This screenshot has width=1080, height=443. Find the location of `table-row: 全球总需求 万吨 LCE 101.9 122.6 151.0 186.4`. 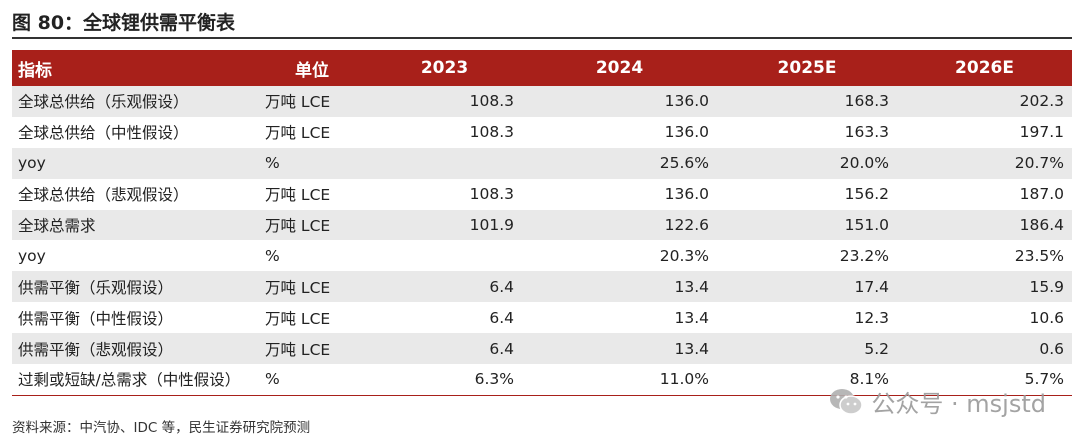

table-row: 全球总需求 万吨 LCE 101.9 122.6 151.0 186.4 is located at coordinates (542, 225).